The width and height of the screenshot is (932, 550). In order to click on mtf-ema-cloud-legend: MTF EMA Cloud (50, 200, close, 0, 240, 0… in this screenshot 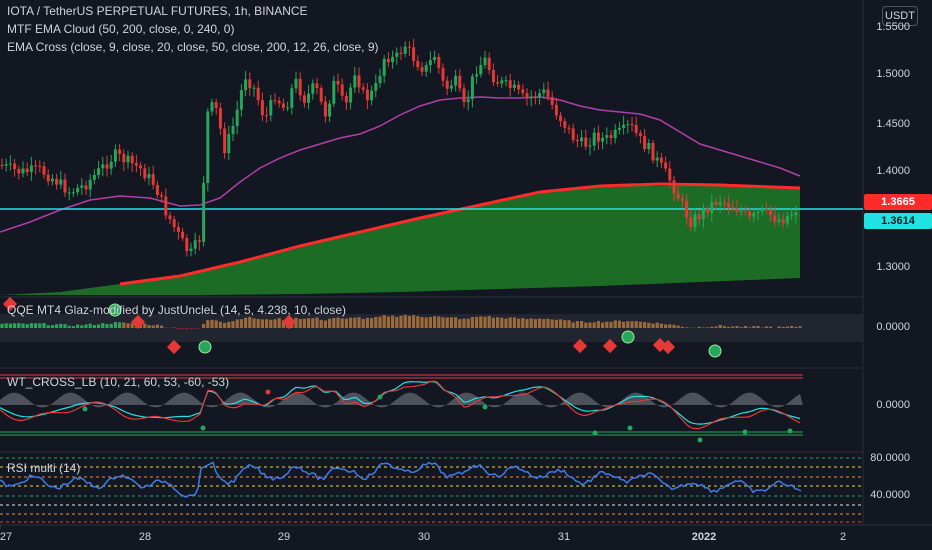, I will do `click(121, 29)`.